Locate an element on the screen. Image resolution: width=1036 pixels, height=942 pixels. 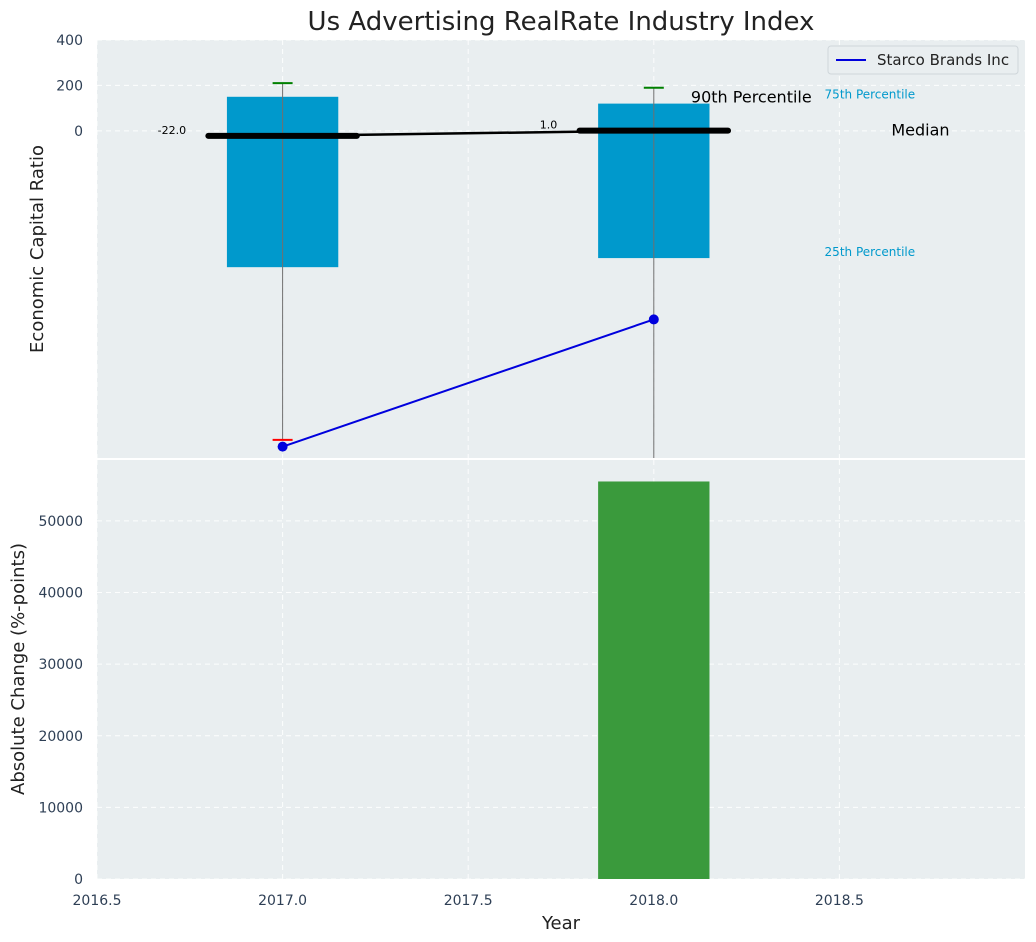
annotation-median: Median is located at coordinates (920, 130).